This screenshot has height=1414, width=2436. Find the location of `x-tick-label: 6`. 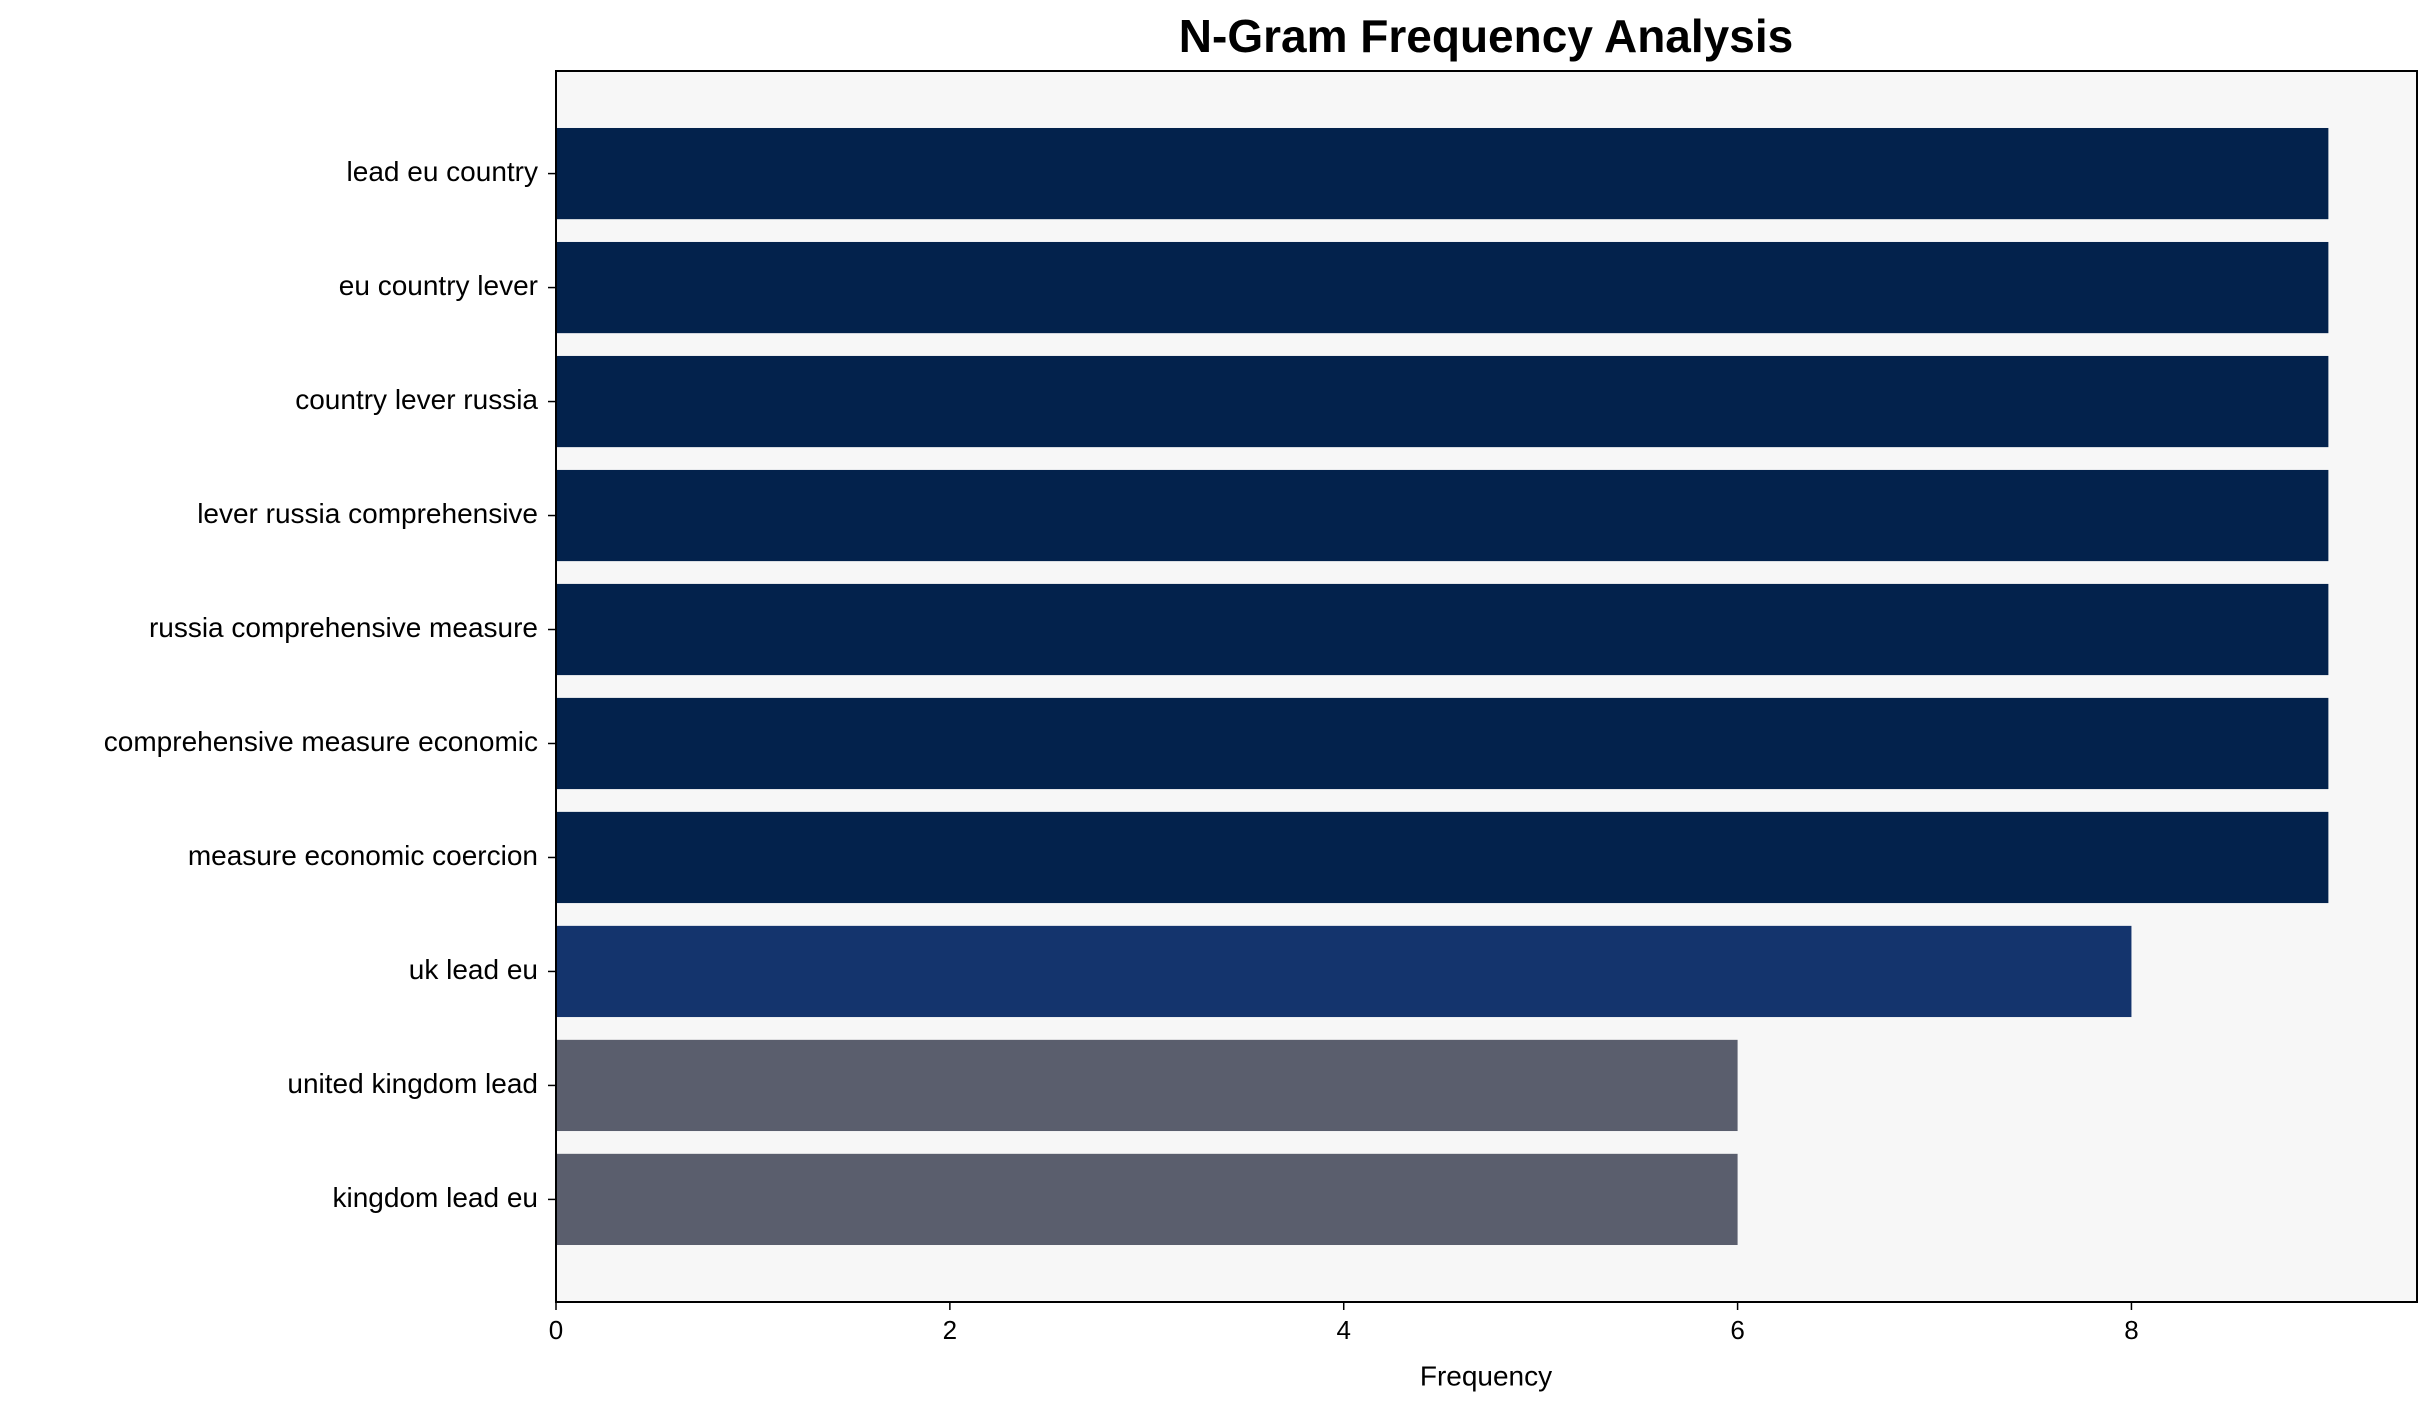

x-tick-label: 6 is located at coordinates (1737, 1330).